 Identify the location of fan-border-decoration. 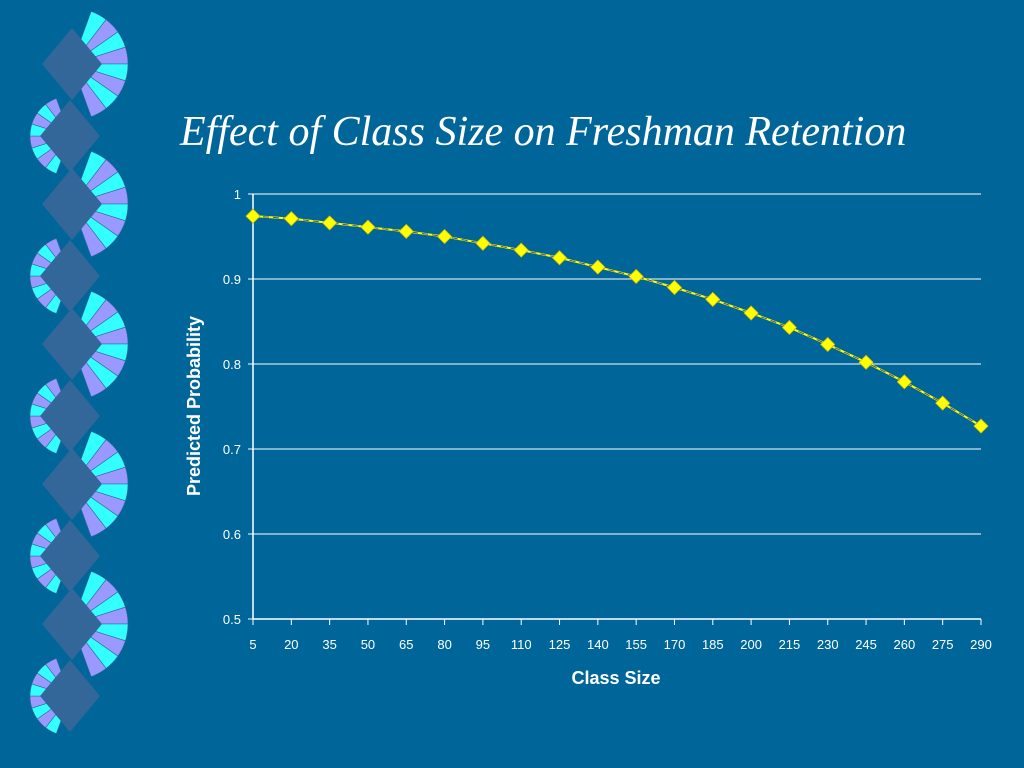
(79, 372).